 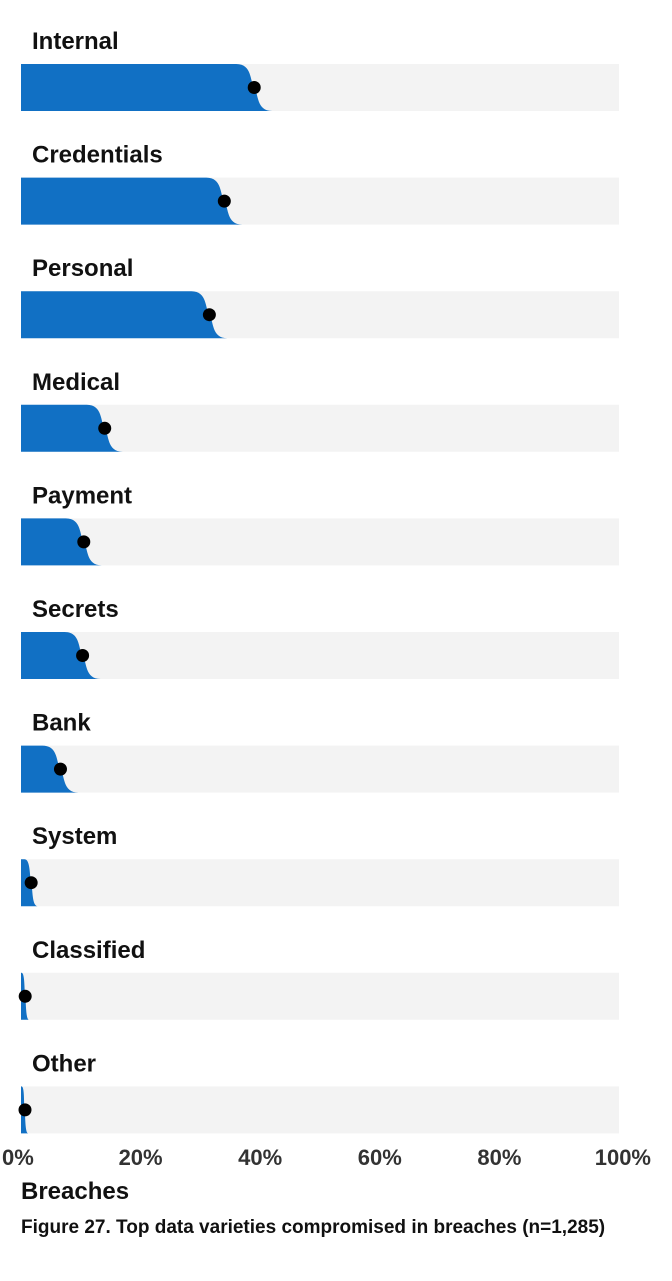 I want to click on bar-secrets, so click(x=61, y=655).